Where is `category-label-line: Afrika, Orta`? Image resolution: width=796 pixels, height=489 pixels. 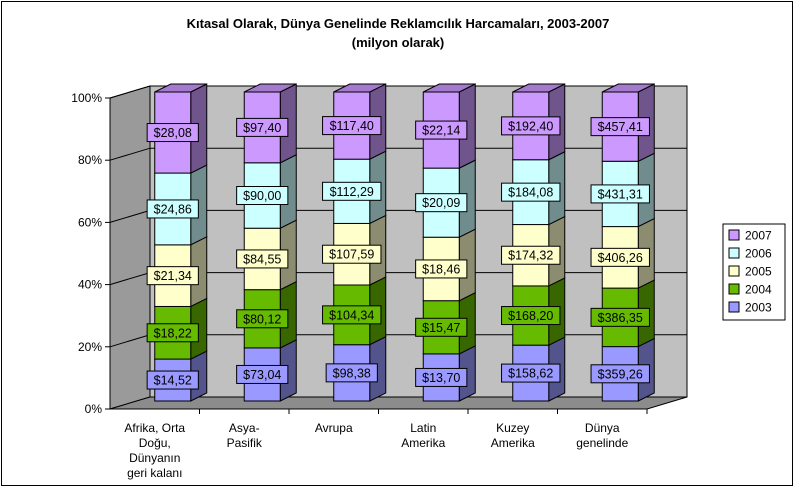
category-label-line: Afrika, Orta is located at coordinates (154, 428).